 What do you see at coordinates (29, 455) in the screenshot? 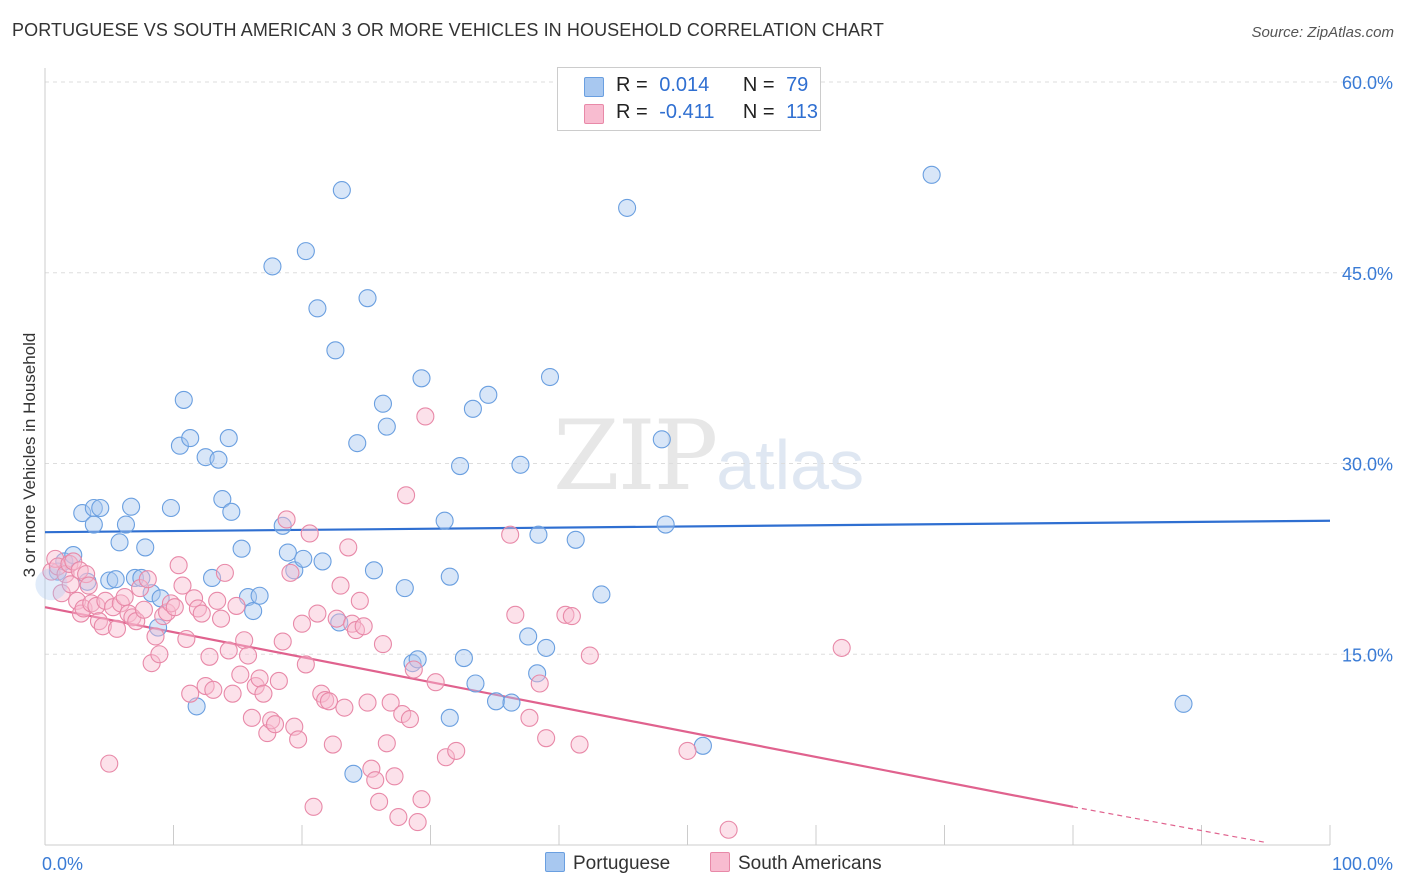
I see `y-axis-label: 3 or more Vehicles in Household` at bounding box center [29, 455].